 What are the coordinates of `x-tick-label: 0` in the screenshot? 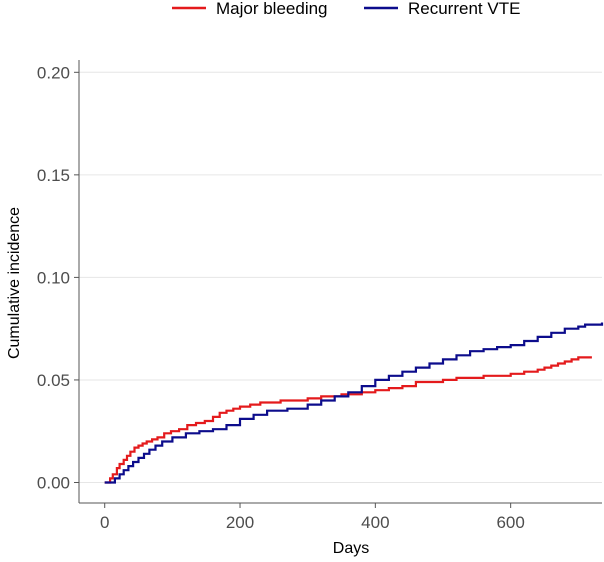 It's located at (104, 522).